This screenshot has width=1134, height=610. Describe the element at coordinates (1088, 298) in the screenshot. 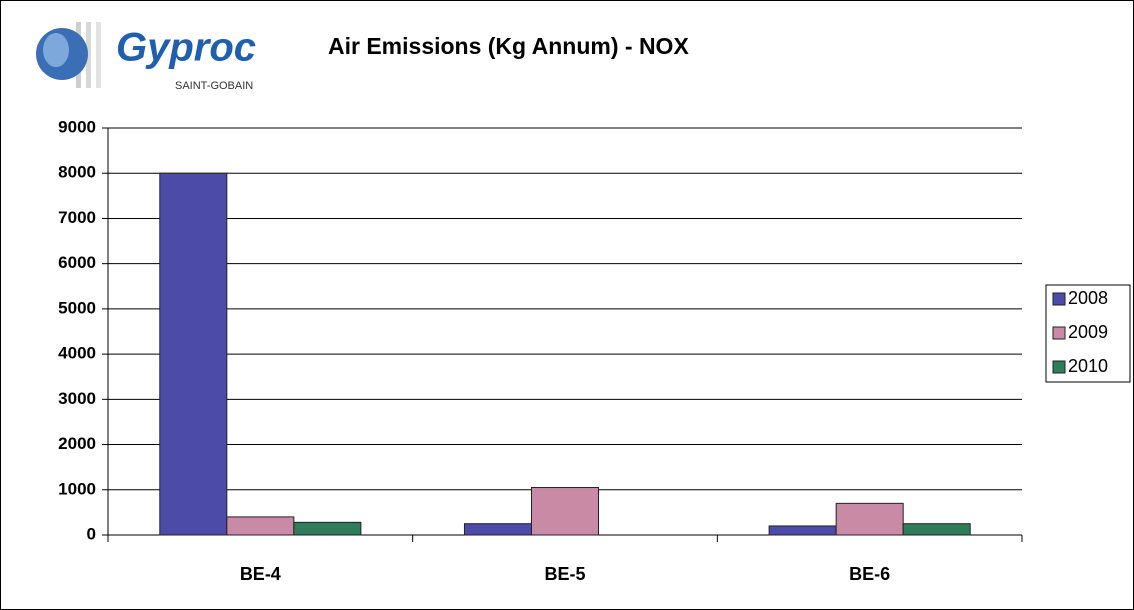

I see `legend-label: 2008` at that location.